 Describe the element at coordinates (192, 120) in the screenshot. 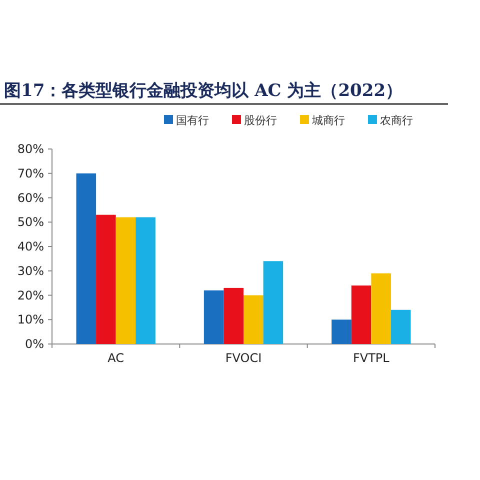

I see `legend-label: 国有行` at that location.